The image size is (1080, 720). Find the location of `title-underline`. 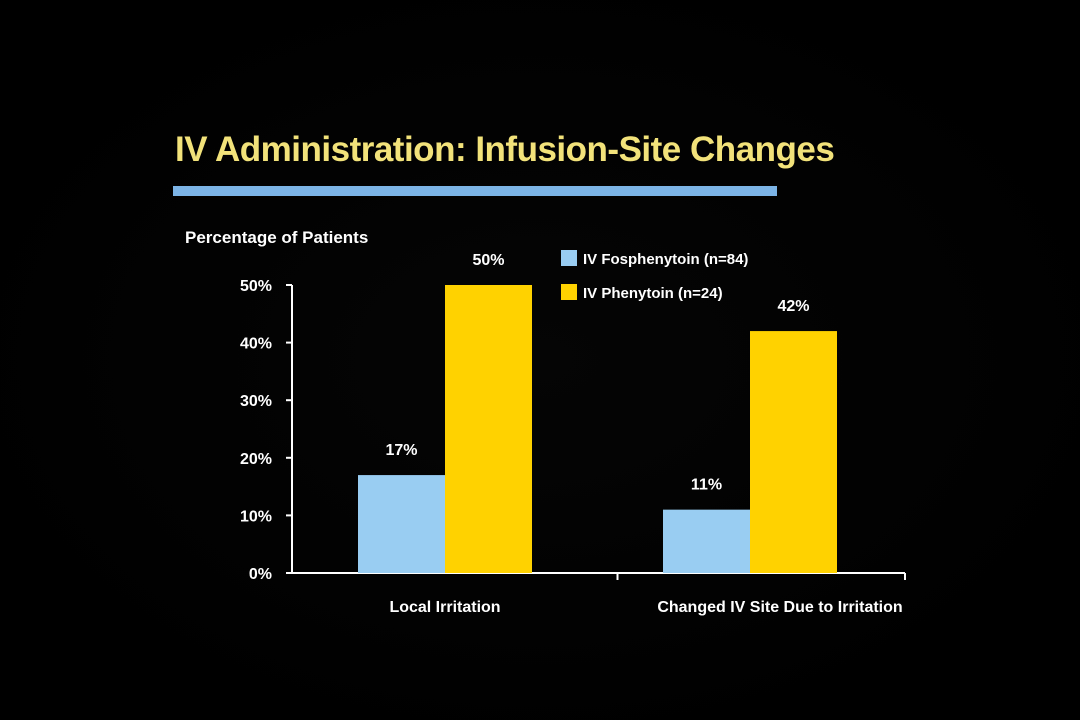

title-underline is located at coordinates (475, 191).